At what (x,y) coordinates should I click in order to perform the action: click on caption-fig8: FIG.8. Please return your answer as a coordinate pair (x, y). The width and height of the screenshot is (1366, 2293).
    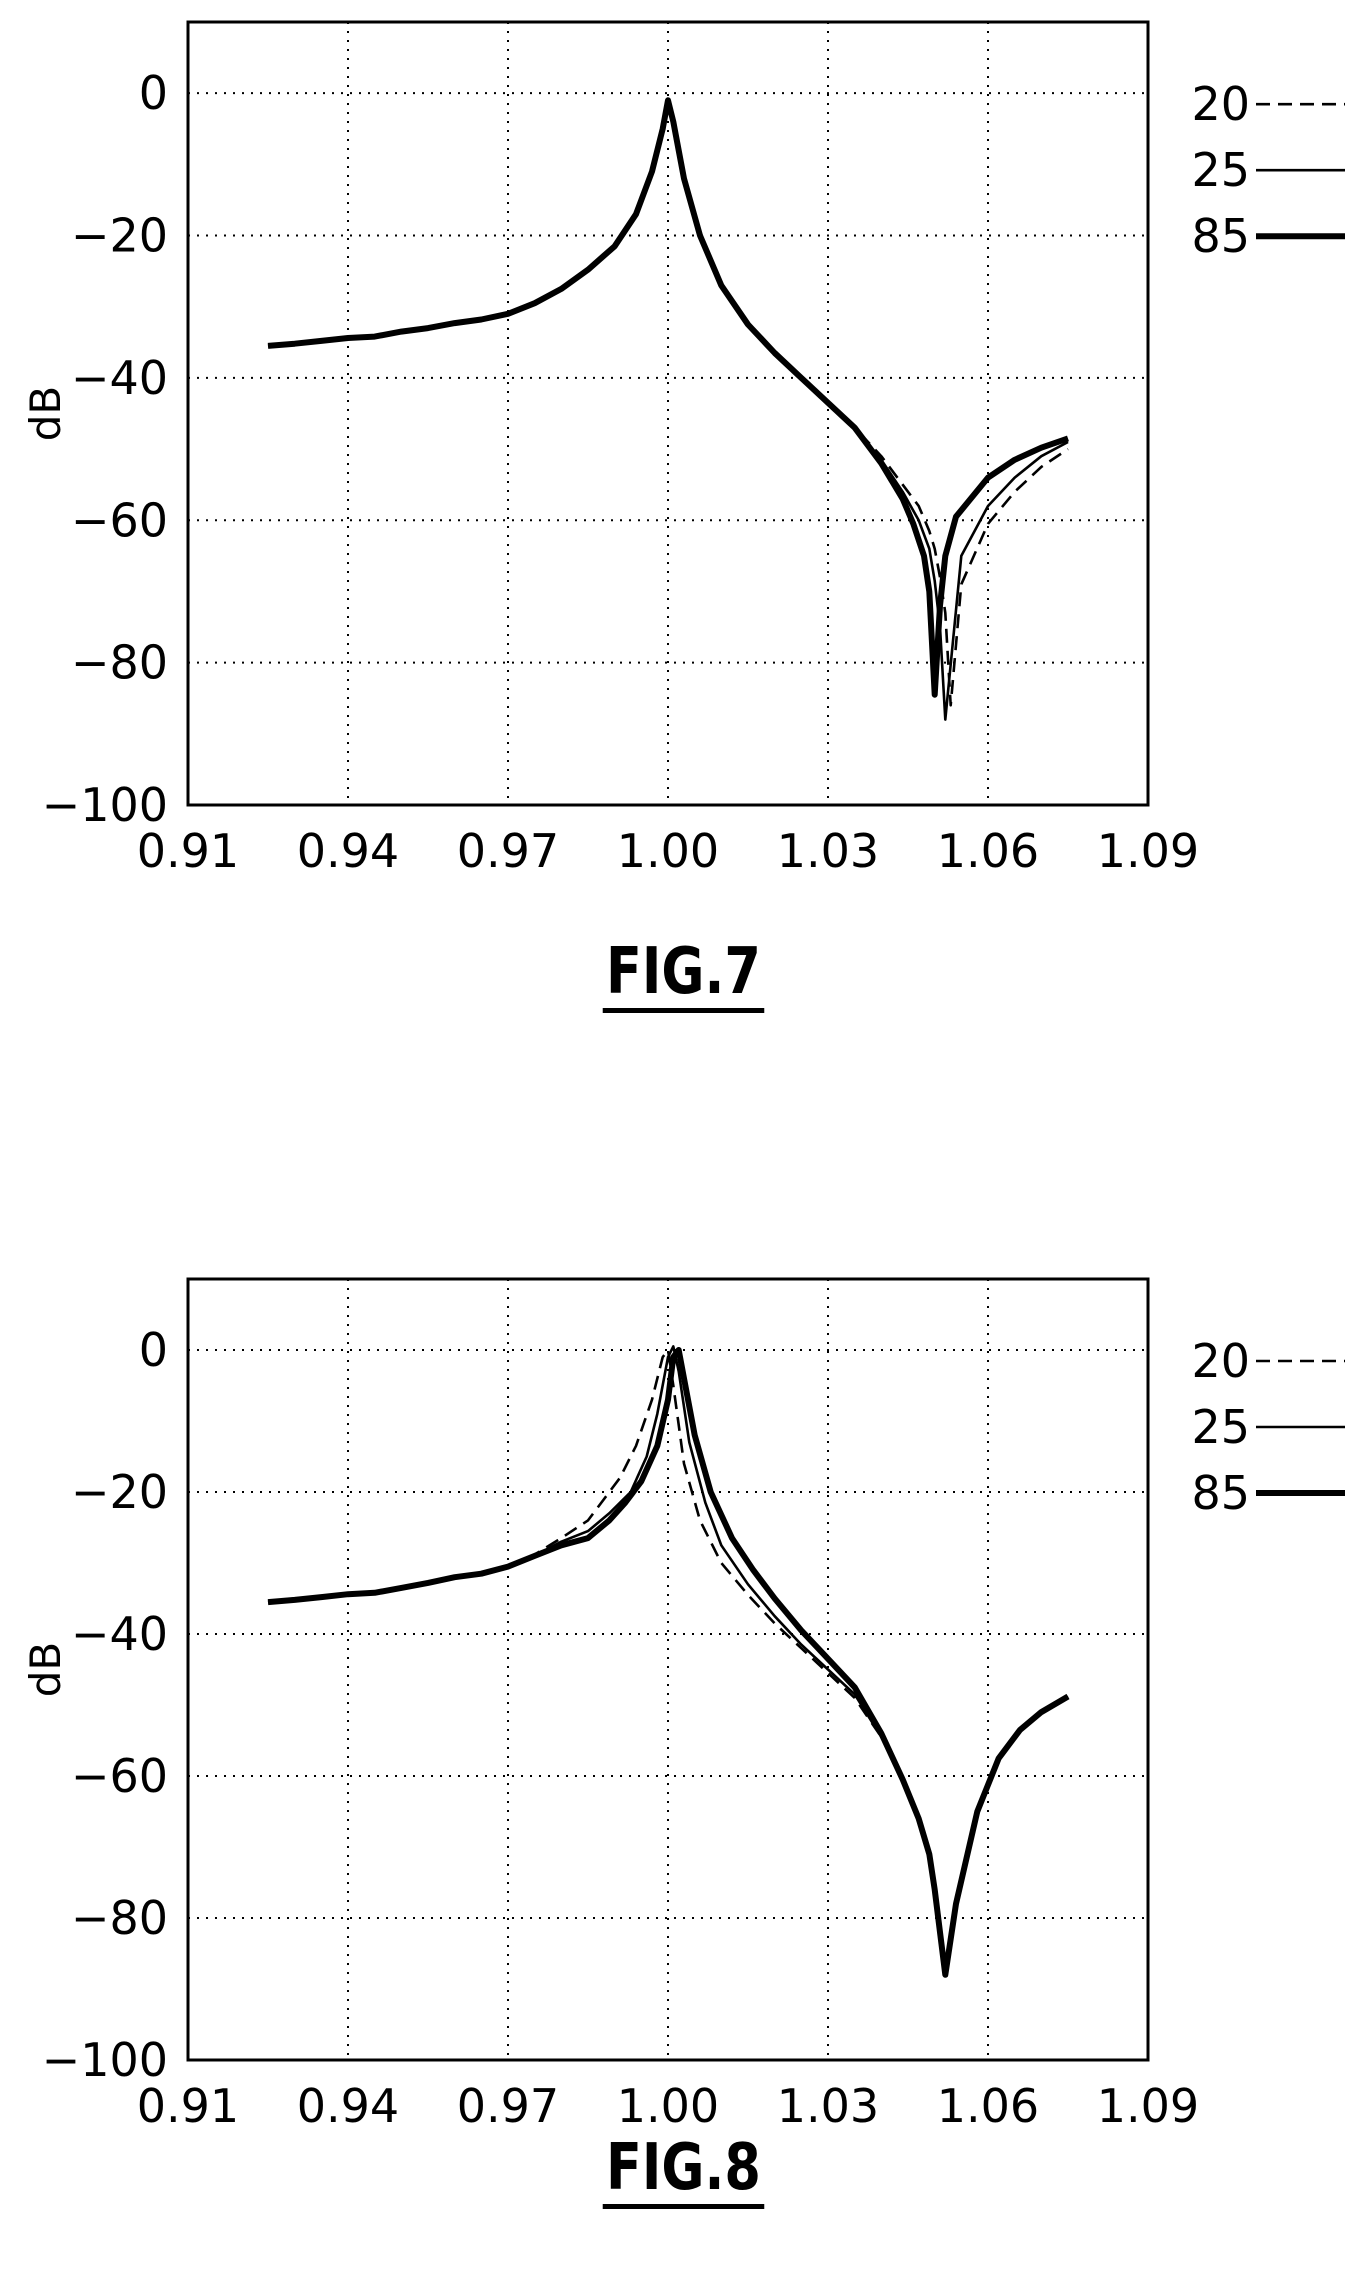
    Looking at the image, I should click on (683, 2172).